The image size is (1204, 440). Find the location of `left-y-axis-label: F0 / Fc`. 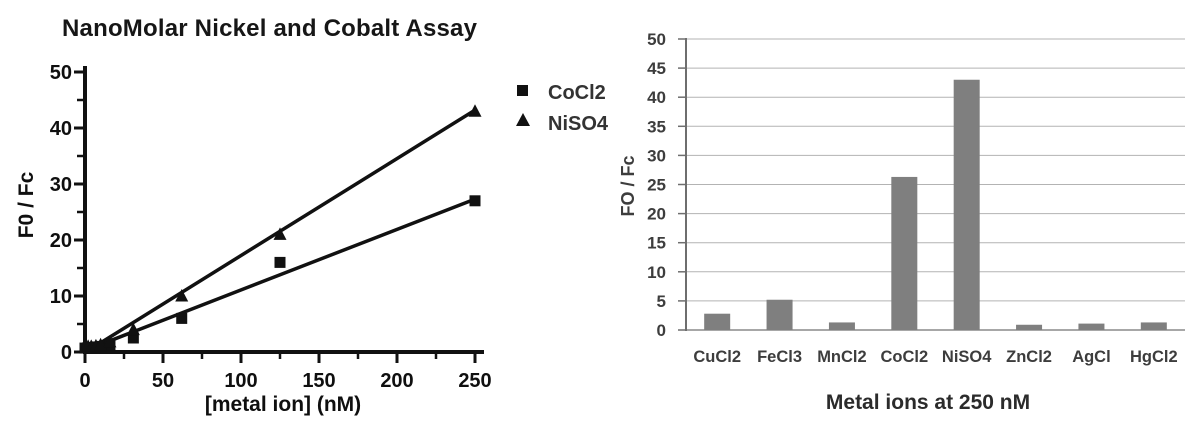

left-y-axis-label: F0 / Fc is located at coordinates (26, 204).